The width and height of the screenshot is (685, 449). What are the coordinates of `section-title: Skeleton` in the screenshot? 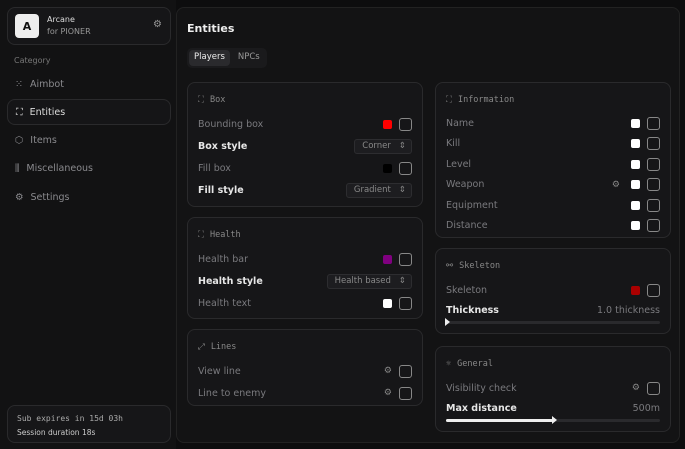 It's located at (480, 266).